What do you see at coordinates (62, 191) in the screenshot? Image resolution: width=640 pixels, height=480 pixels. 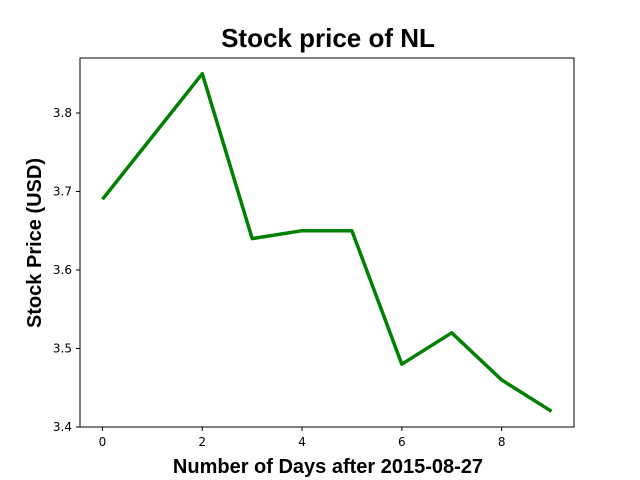 I see `y-tick-label: 3.7` at bounding box center [62, 191].